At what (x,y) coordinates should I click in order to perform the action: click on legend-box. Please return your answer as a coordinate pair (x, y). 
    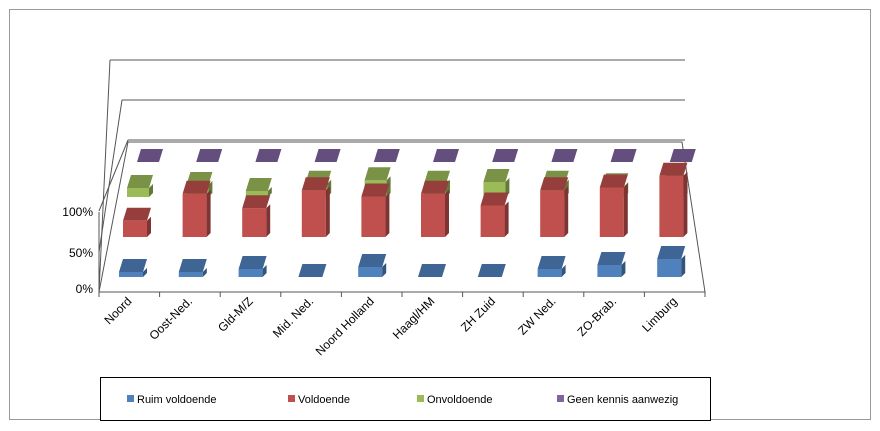
    Looking at the image, I should click on (405, 399).